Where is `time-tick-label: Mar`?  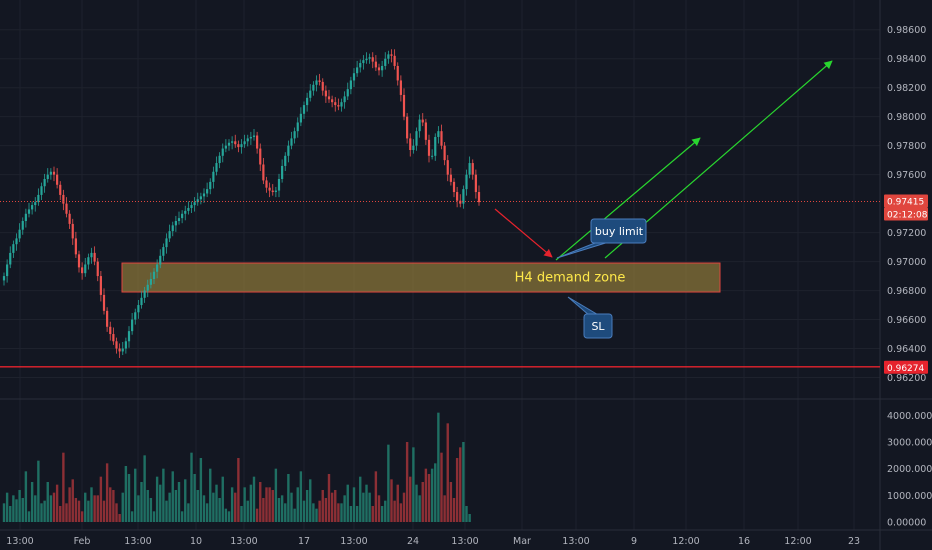 time-tick-label: Mar is located at coordinates (522, 541).